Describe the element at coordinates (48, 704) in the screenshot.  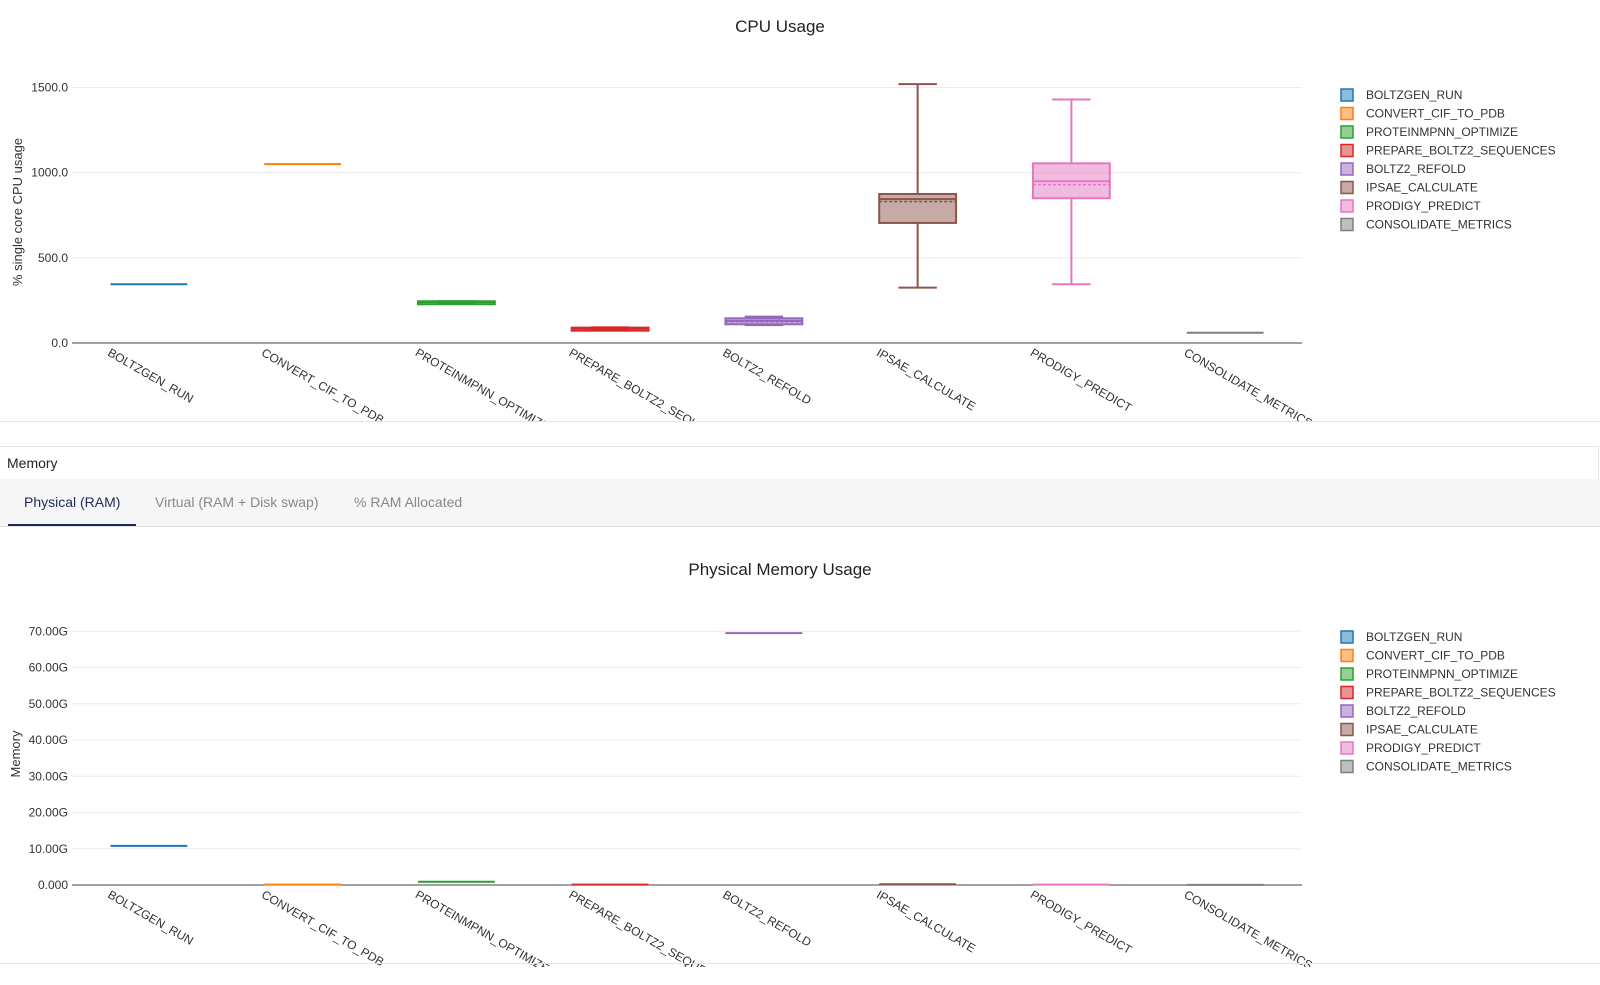
I see `y-tick-label: 50.00G` at that location.